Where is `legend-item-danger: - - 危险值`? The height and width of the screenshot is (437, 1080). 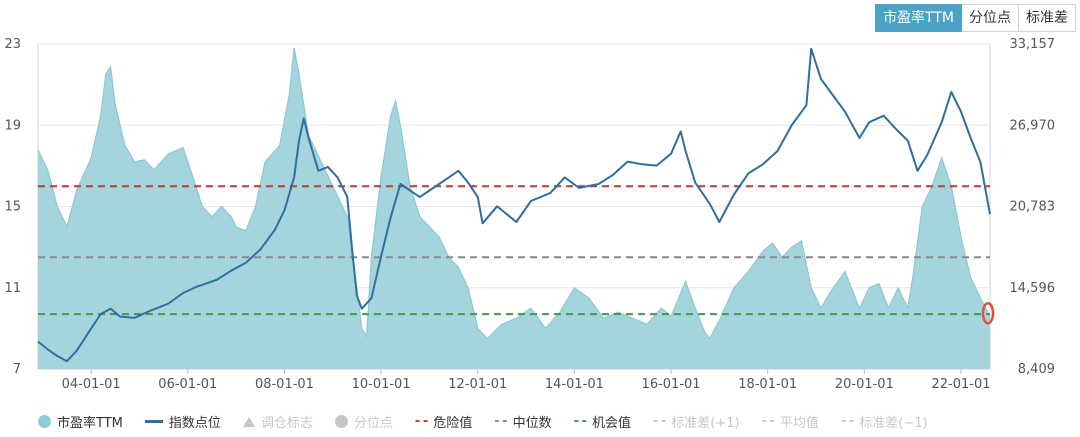
legend-item-danger: - - 危险值 is located at coordinates (443, 421).